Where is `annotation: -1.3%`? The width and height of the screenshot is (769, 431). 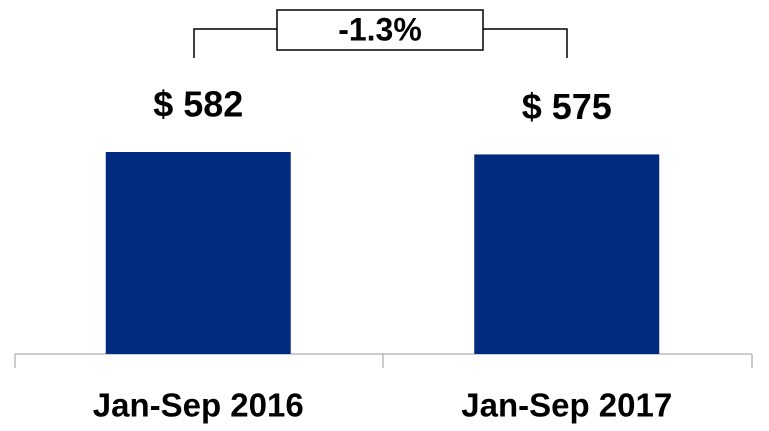
annotation: -1.3% is located at coordinates (380, 29).